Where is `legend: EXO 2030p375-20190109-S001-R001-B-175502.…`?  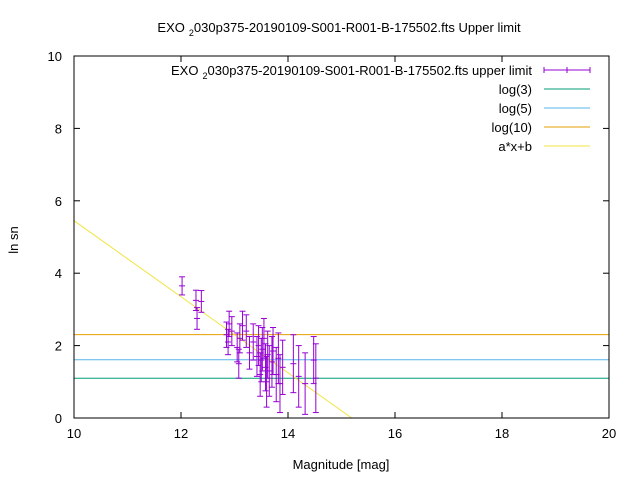 legend: EXO 2030p375-20190109-S001-R001-B-175502.… is located at coordinates (381, 108).